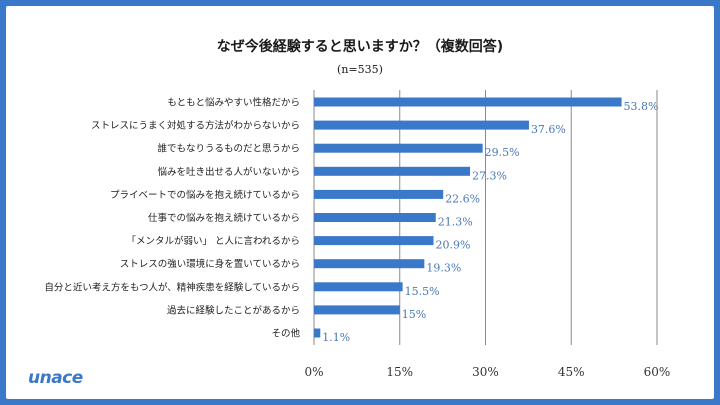 This screenshot has width=720, height=405. Describe the element at coordinates (213, 241) in the screenshot. I see `category-label: 「メンタルが弱い」 と人に言われるから` at that location.